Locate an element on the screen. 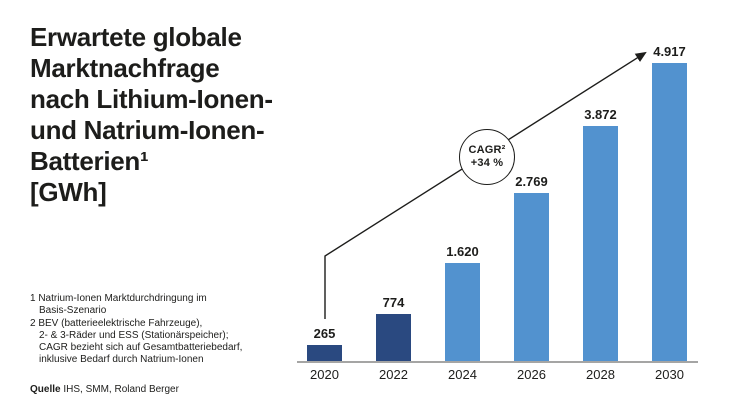  x-axis-label: 2030 is located at coordinates (669, 374).